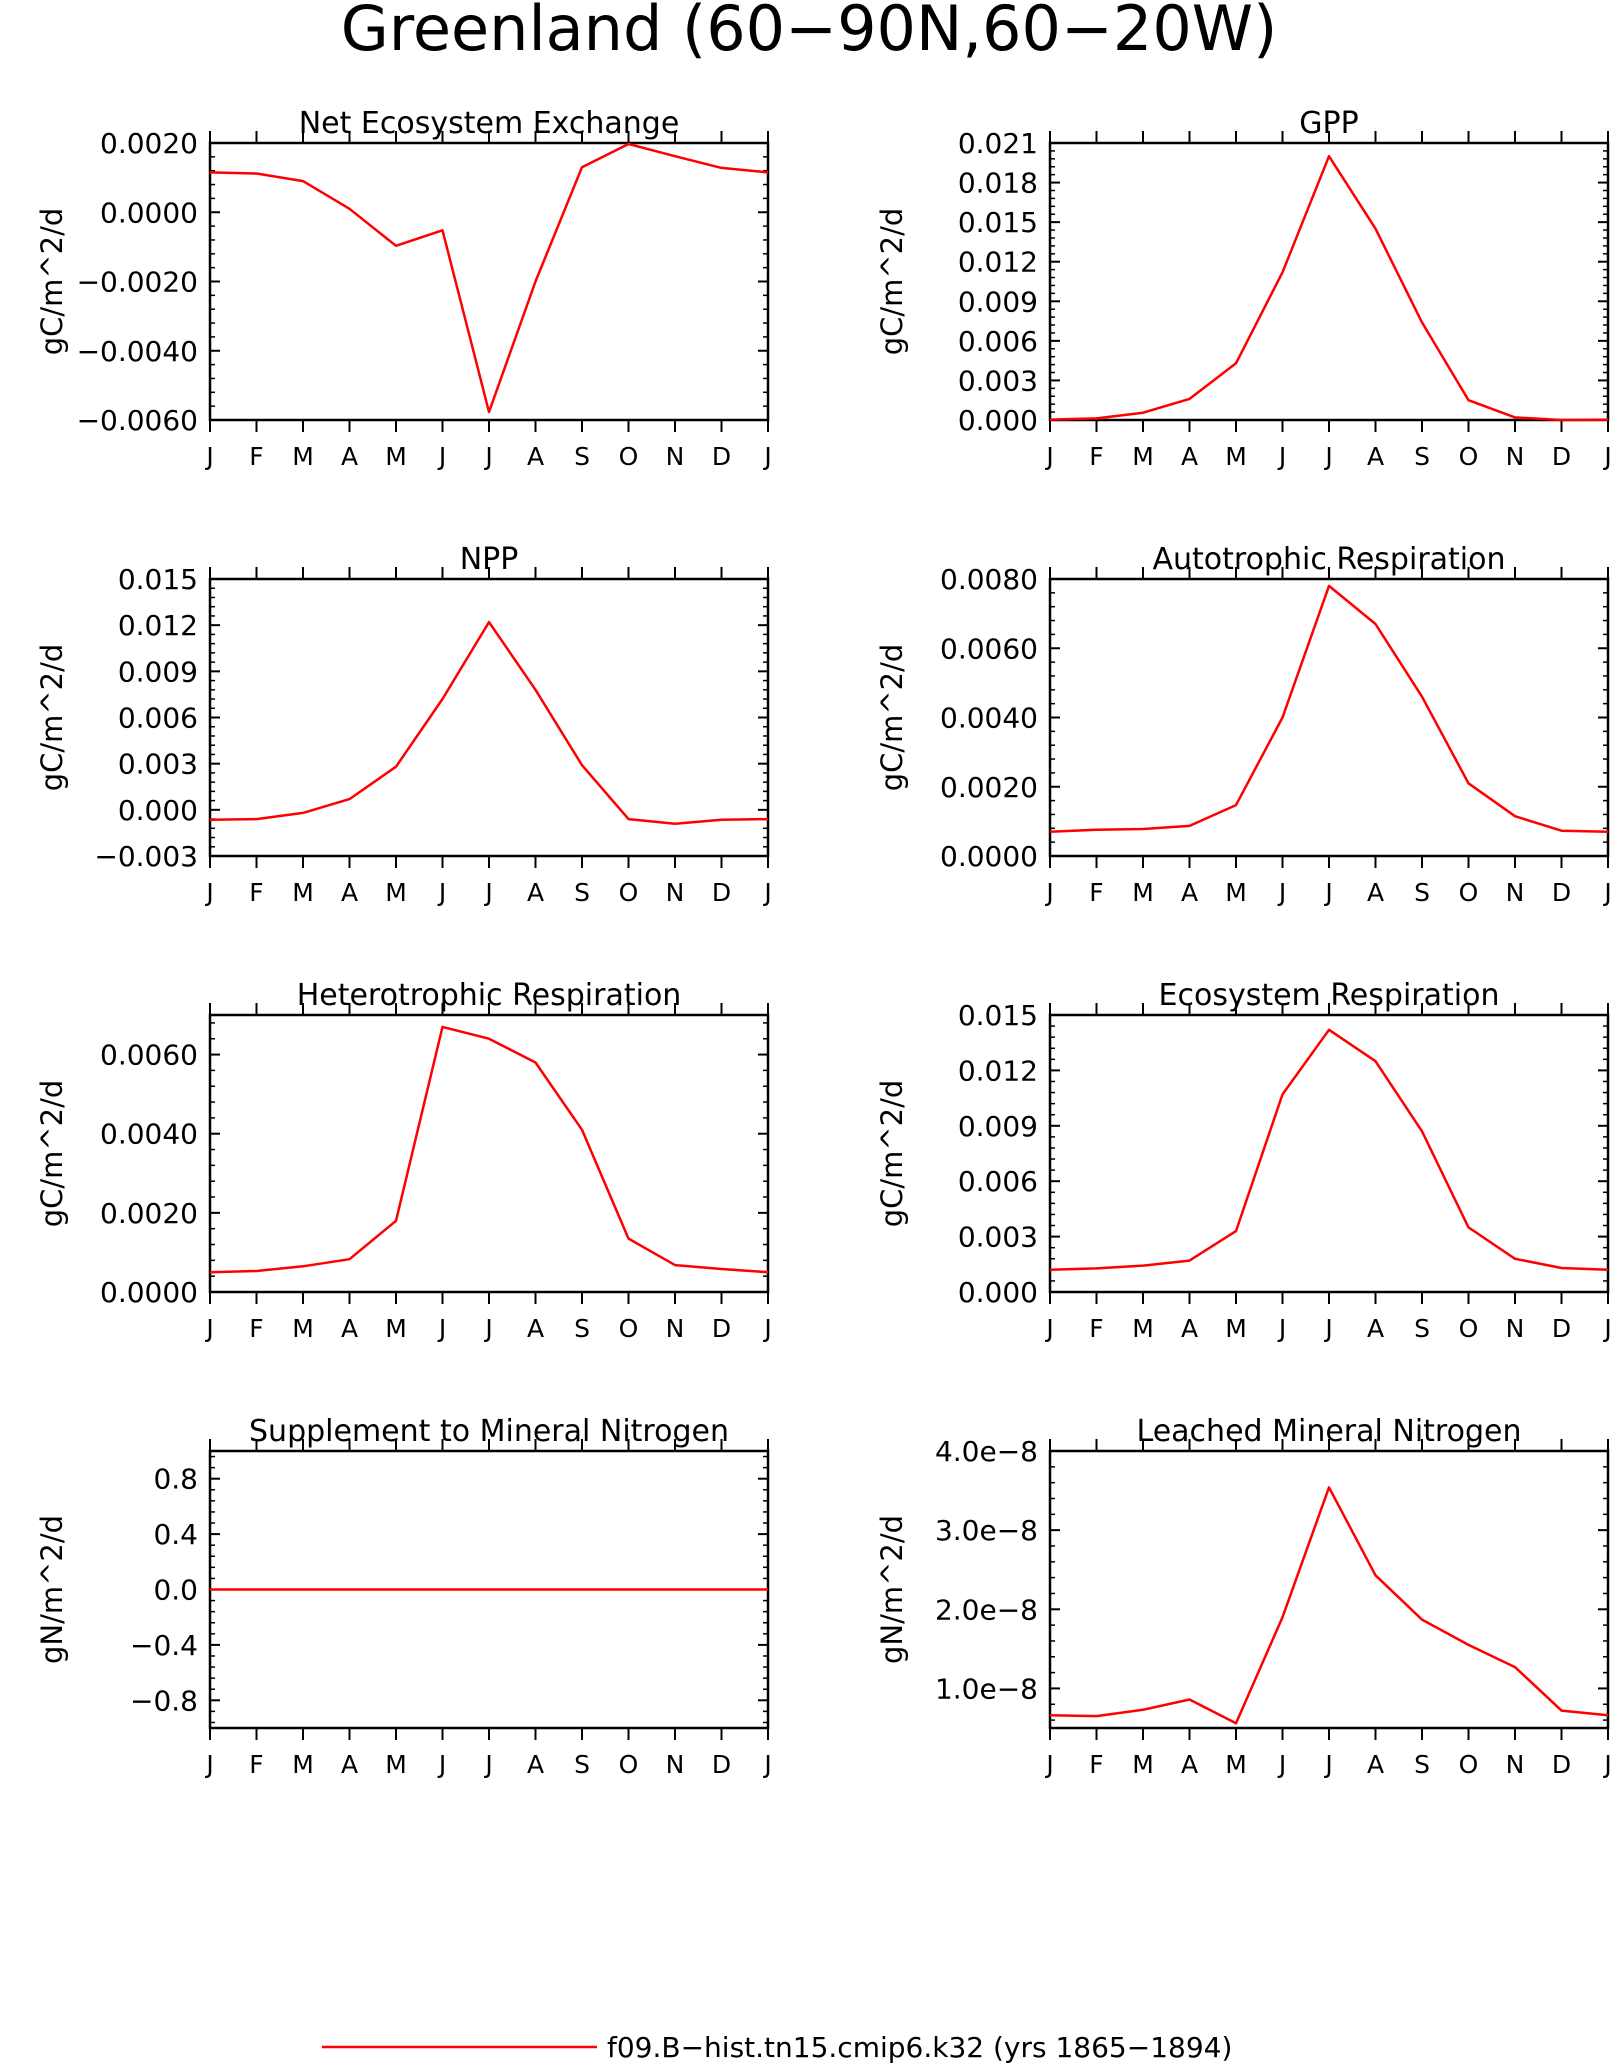 Image resolution: width=1619 pixels, height=2066 pixels. What do you see at coordinates (986, 1451) in the screenshot?
I see `y-tick-label: 4.0e−8` at bounding box center [986, 1451].